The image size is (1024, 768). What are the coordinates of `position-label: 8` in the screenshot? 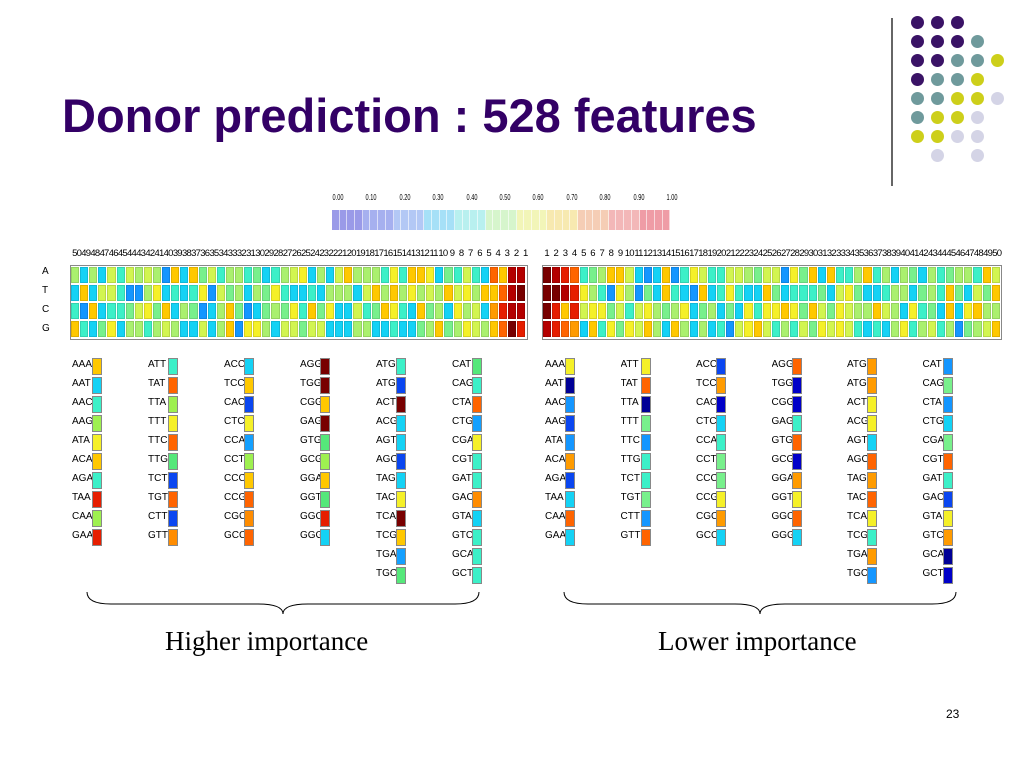 It's located at (611, 253).